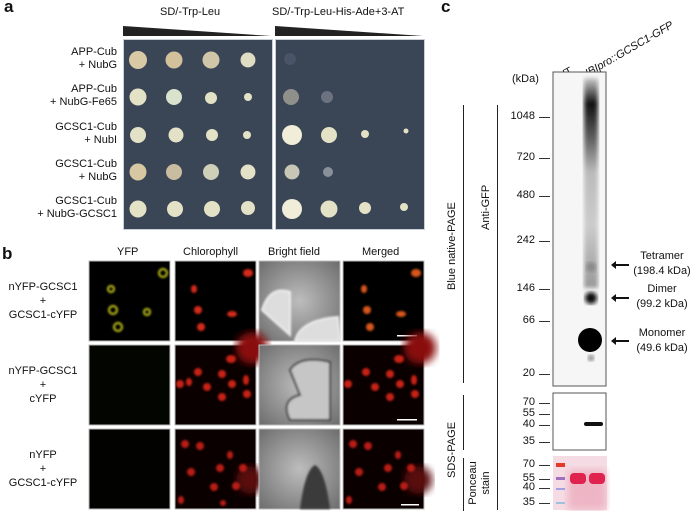  Describe the element at coordinates (528, 424) in the screenshot. I see `sds-marker-40: 40` at that location.